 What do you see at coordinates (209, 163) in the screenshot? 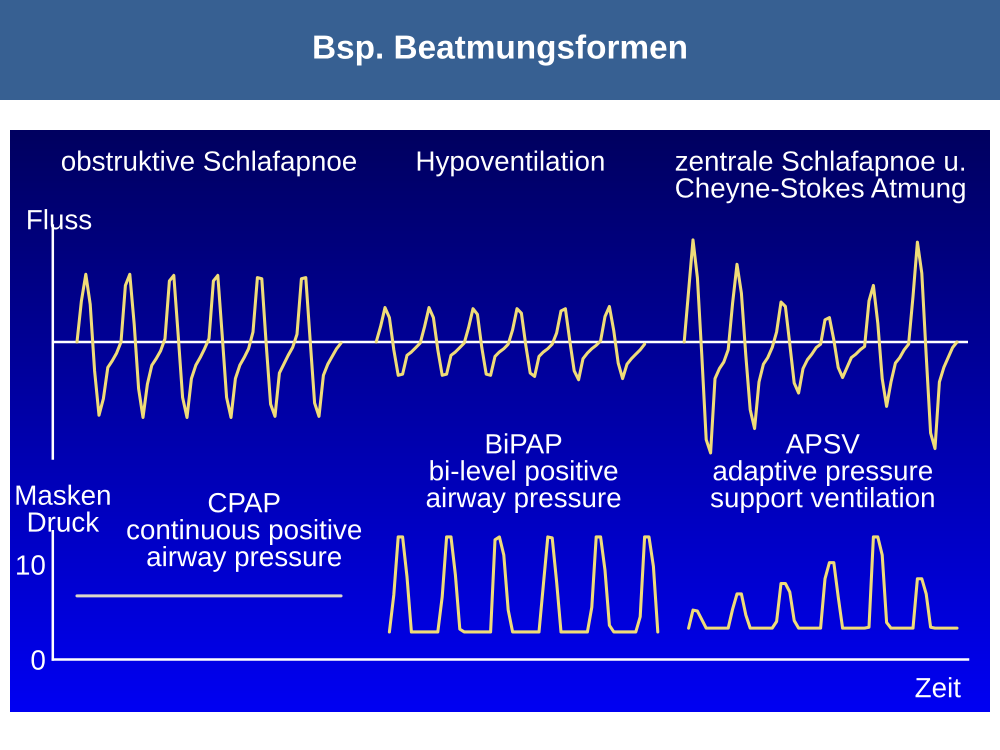
I see `text: obstruktive Schlafapnoe` at bounding box center [209, 163].